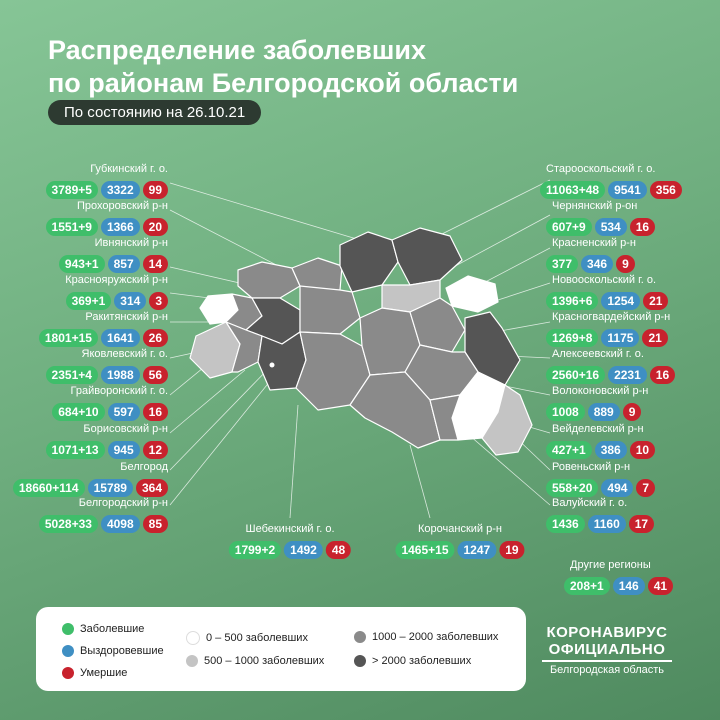 The image size is (720, 720). Describe the element at coordinates (597, 264) in the screenshot. I see `recovered-count: 346` at that location.